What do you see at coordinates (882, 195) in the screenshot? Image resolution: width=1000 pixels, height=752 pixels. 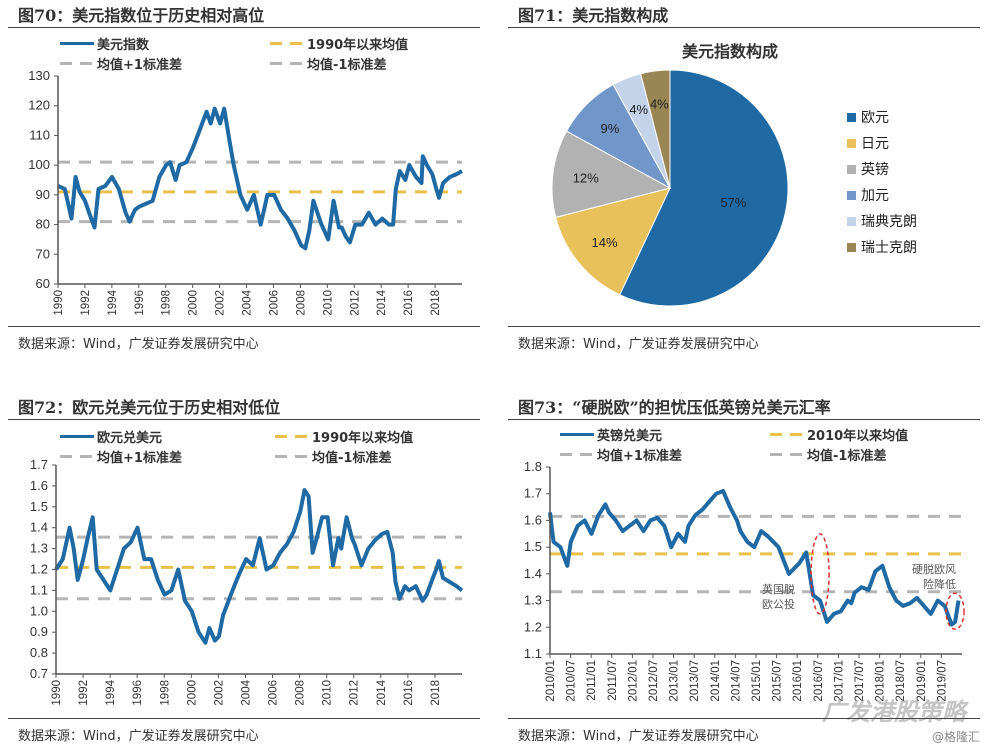 I see `pie-legend-item: 加元` at bounding box center [882, 195].